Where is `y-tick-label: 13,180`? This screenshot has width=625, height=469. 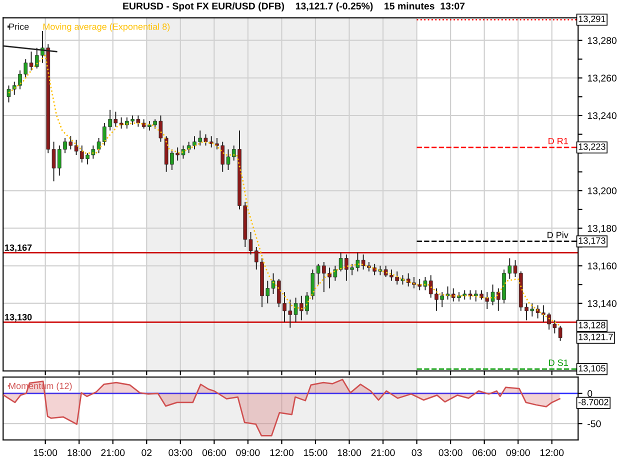 y-tick-label: 13,180 is located at coordinates (602, 228).